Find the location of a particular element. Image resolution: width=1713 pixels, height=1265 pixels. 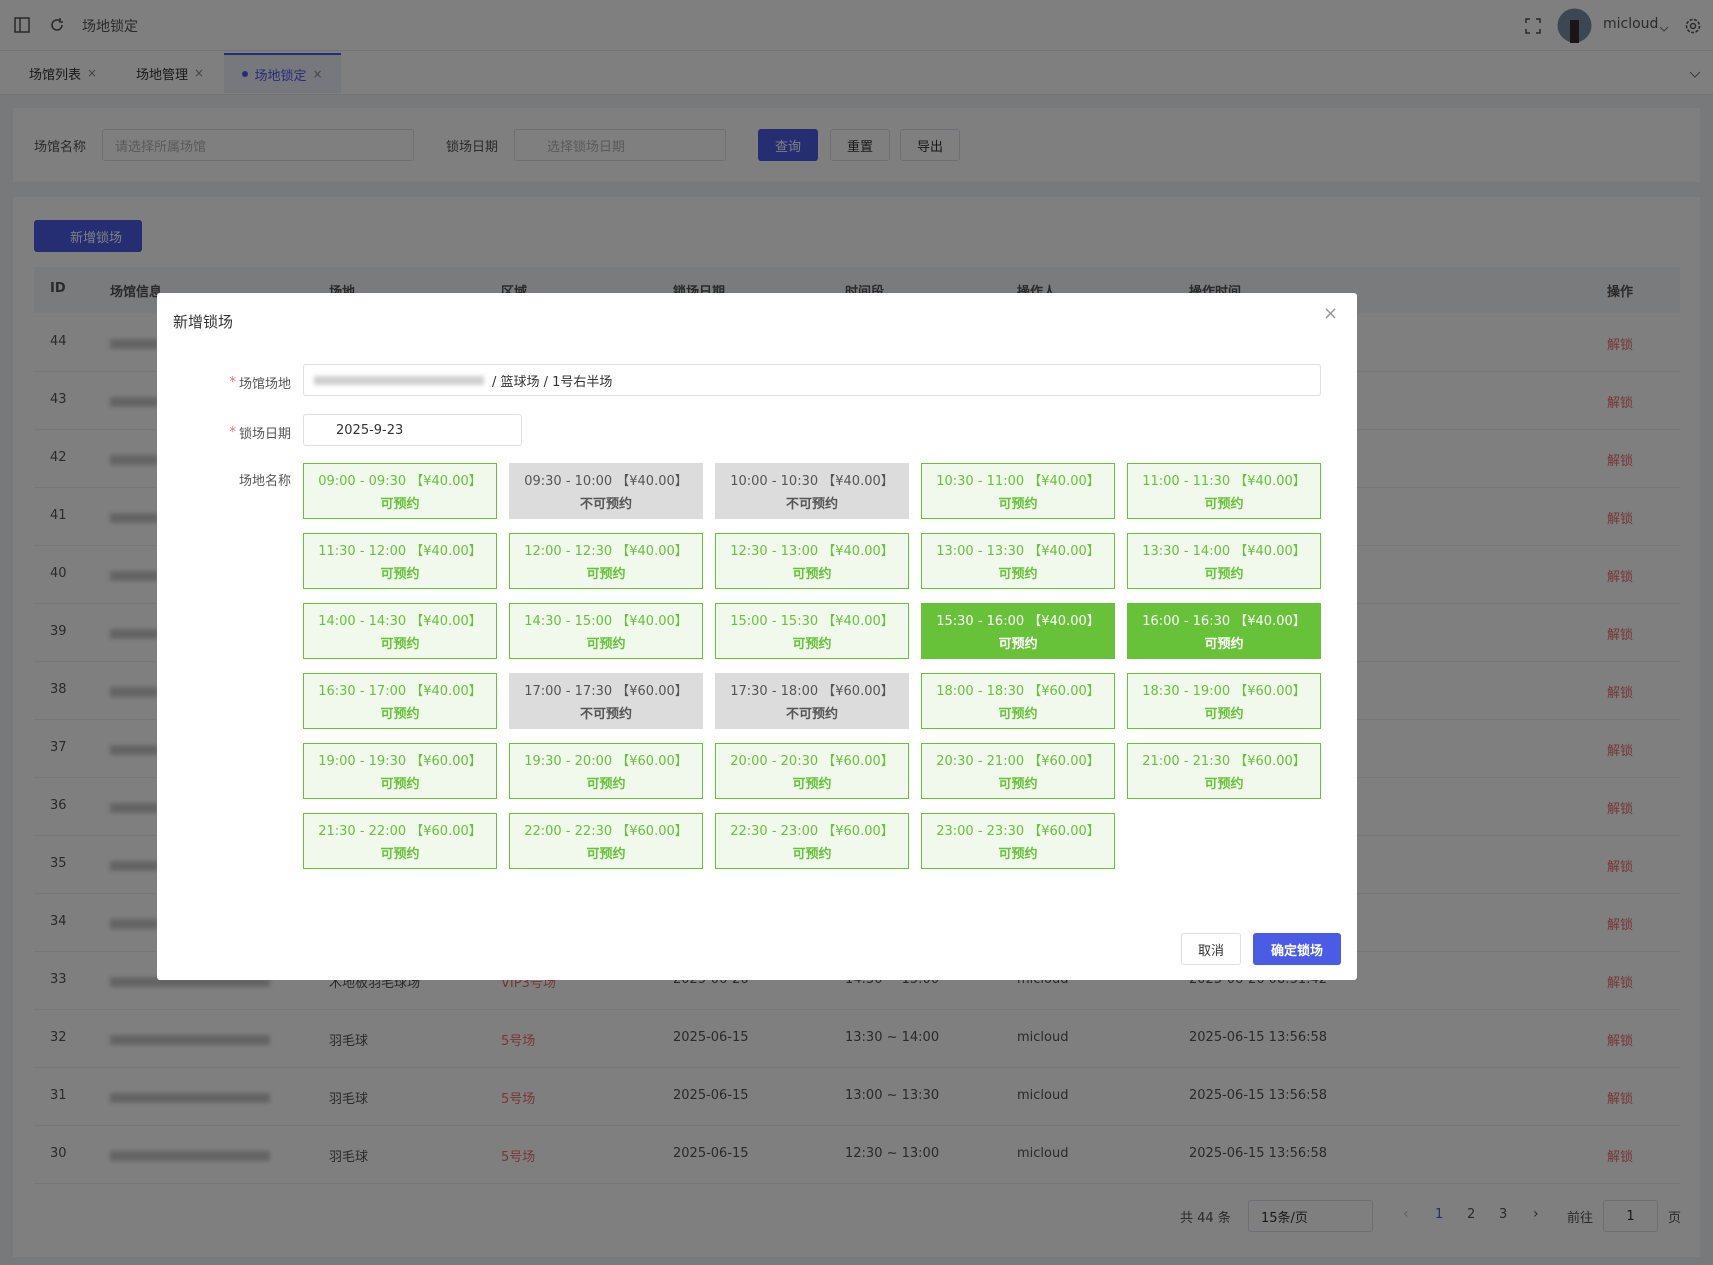

modal-close: × is located at coordinates (1331, 313).